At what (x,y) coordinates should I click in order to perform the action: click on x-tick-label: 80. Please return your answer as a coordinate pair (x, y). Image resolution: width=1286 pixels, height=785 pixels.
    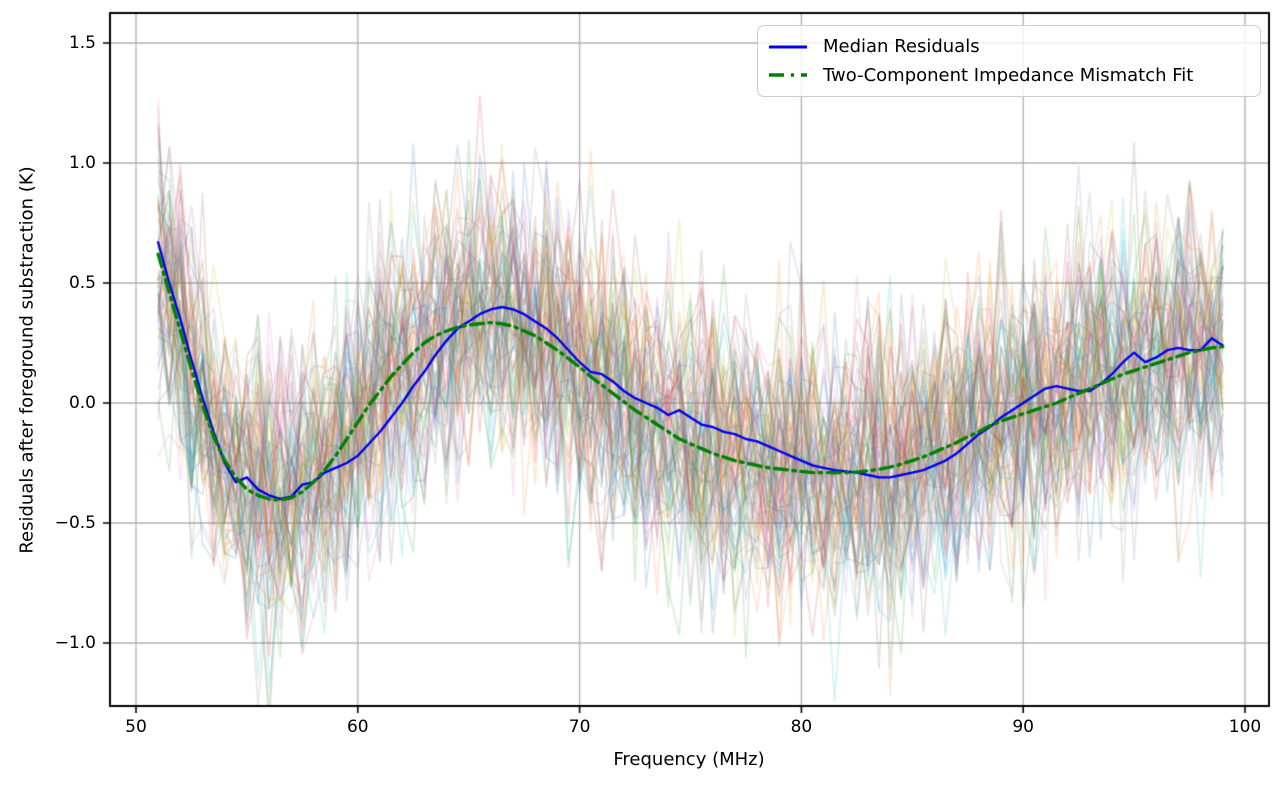
    Looking at the image, I should click on (801, 727).